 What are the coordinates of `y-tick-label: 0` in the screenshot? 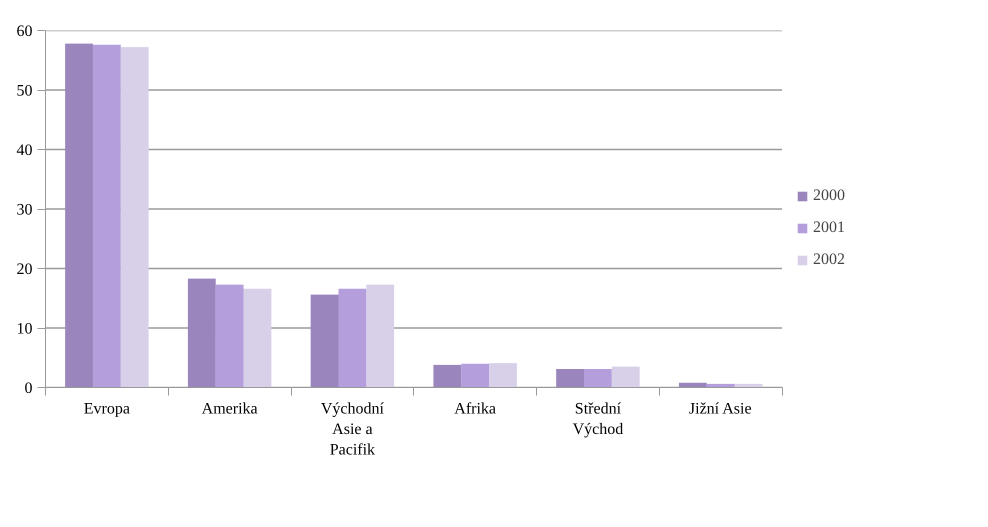 It's located at (28, 388).